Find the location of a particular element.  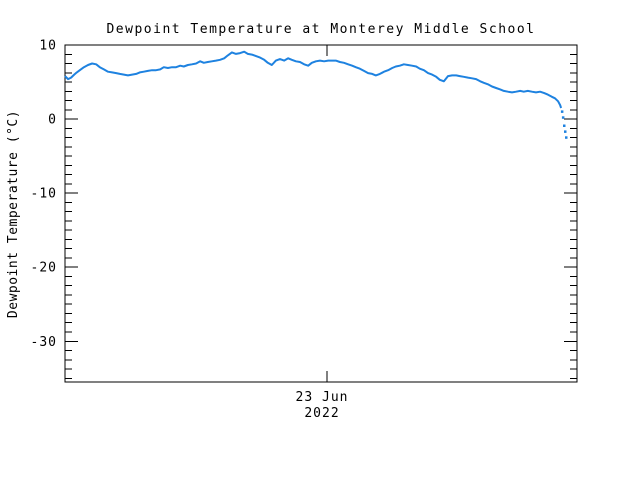

dewpoint-line is located at coordinates (313, 79).